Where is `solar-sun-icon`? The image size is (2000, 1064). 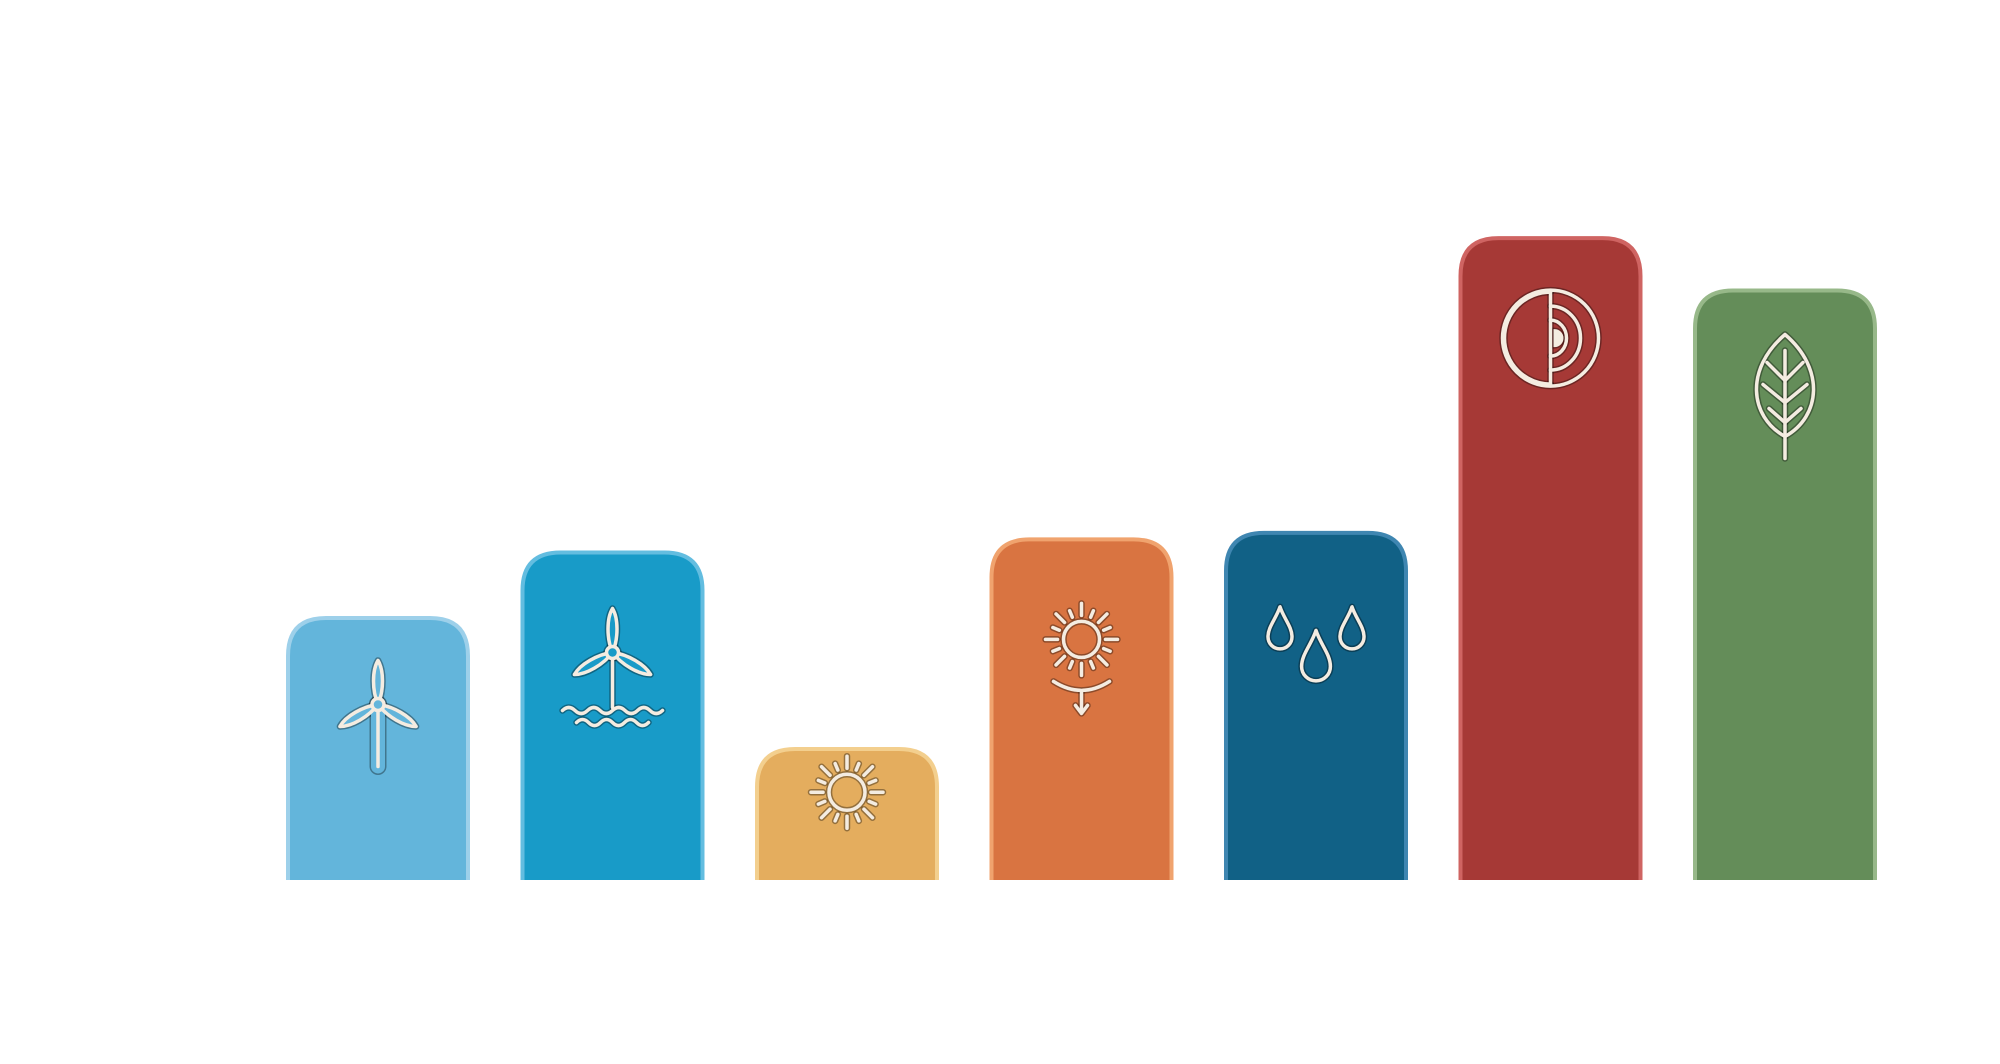 solar-sun-icon is located at coordinates (847, 792).